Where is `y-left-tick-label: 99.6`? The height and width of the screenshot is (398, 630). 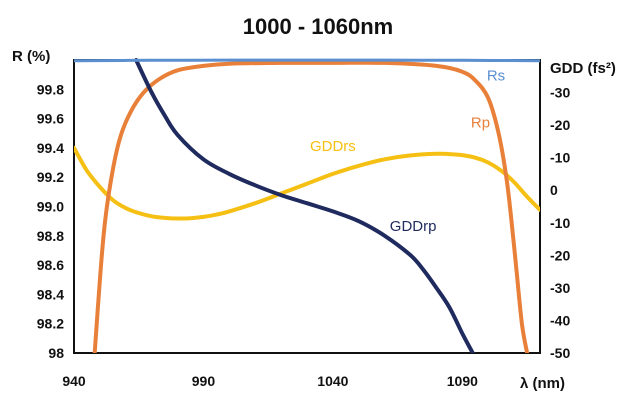 y-left-tick-label: 99.6 is located at coordinates (50, 119).